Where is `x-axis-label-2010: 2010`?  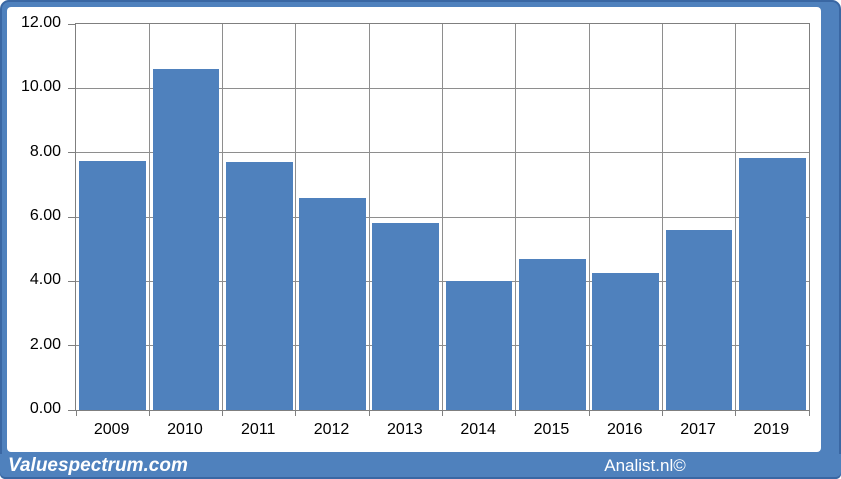
x-axis-label-2010: 2010 is located at coordinates (185, 429).